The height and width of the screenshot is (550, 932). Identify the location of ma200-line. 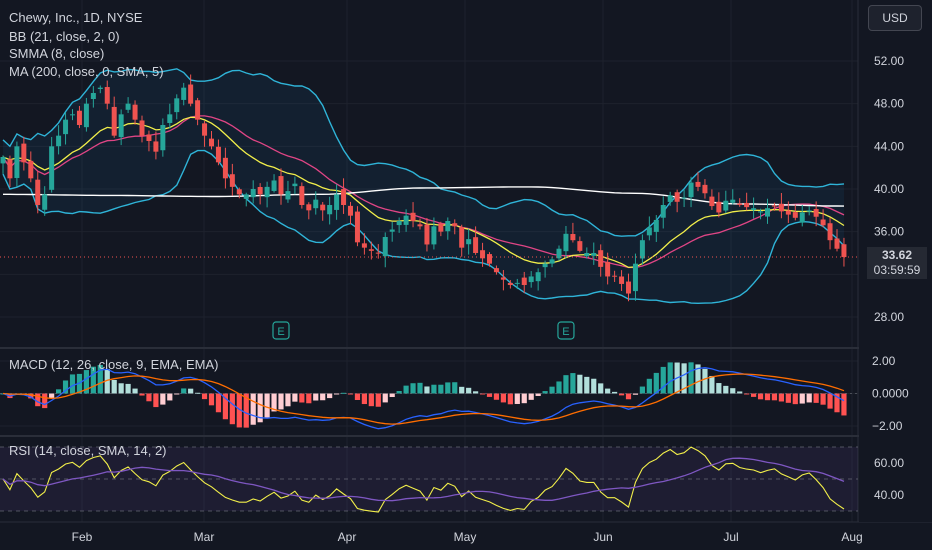
(424, 196).